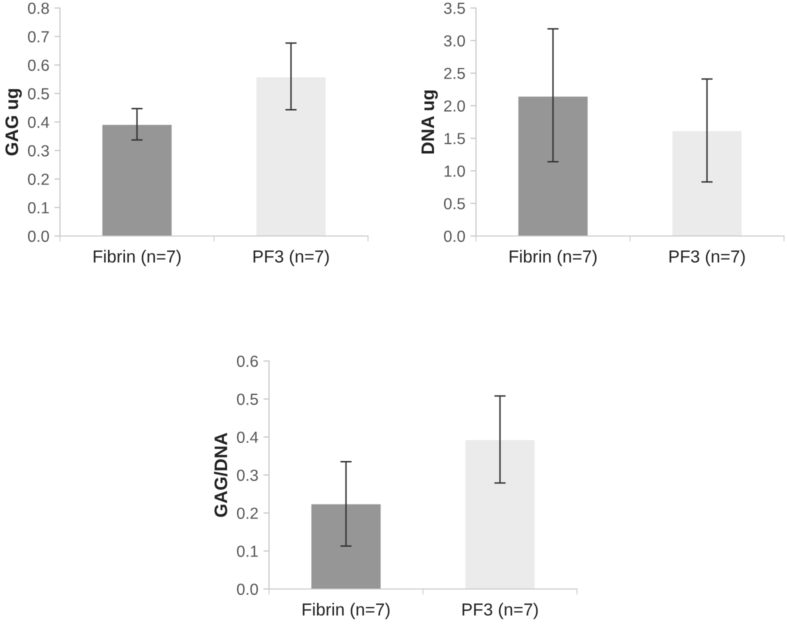 The height and width of the screenshot is (627, 787). What do you see at coordinates (430, 122) in the screenshot?
I see `y-axis-title: DNA ug` at bounding box center [430, 122].